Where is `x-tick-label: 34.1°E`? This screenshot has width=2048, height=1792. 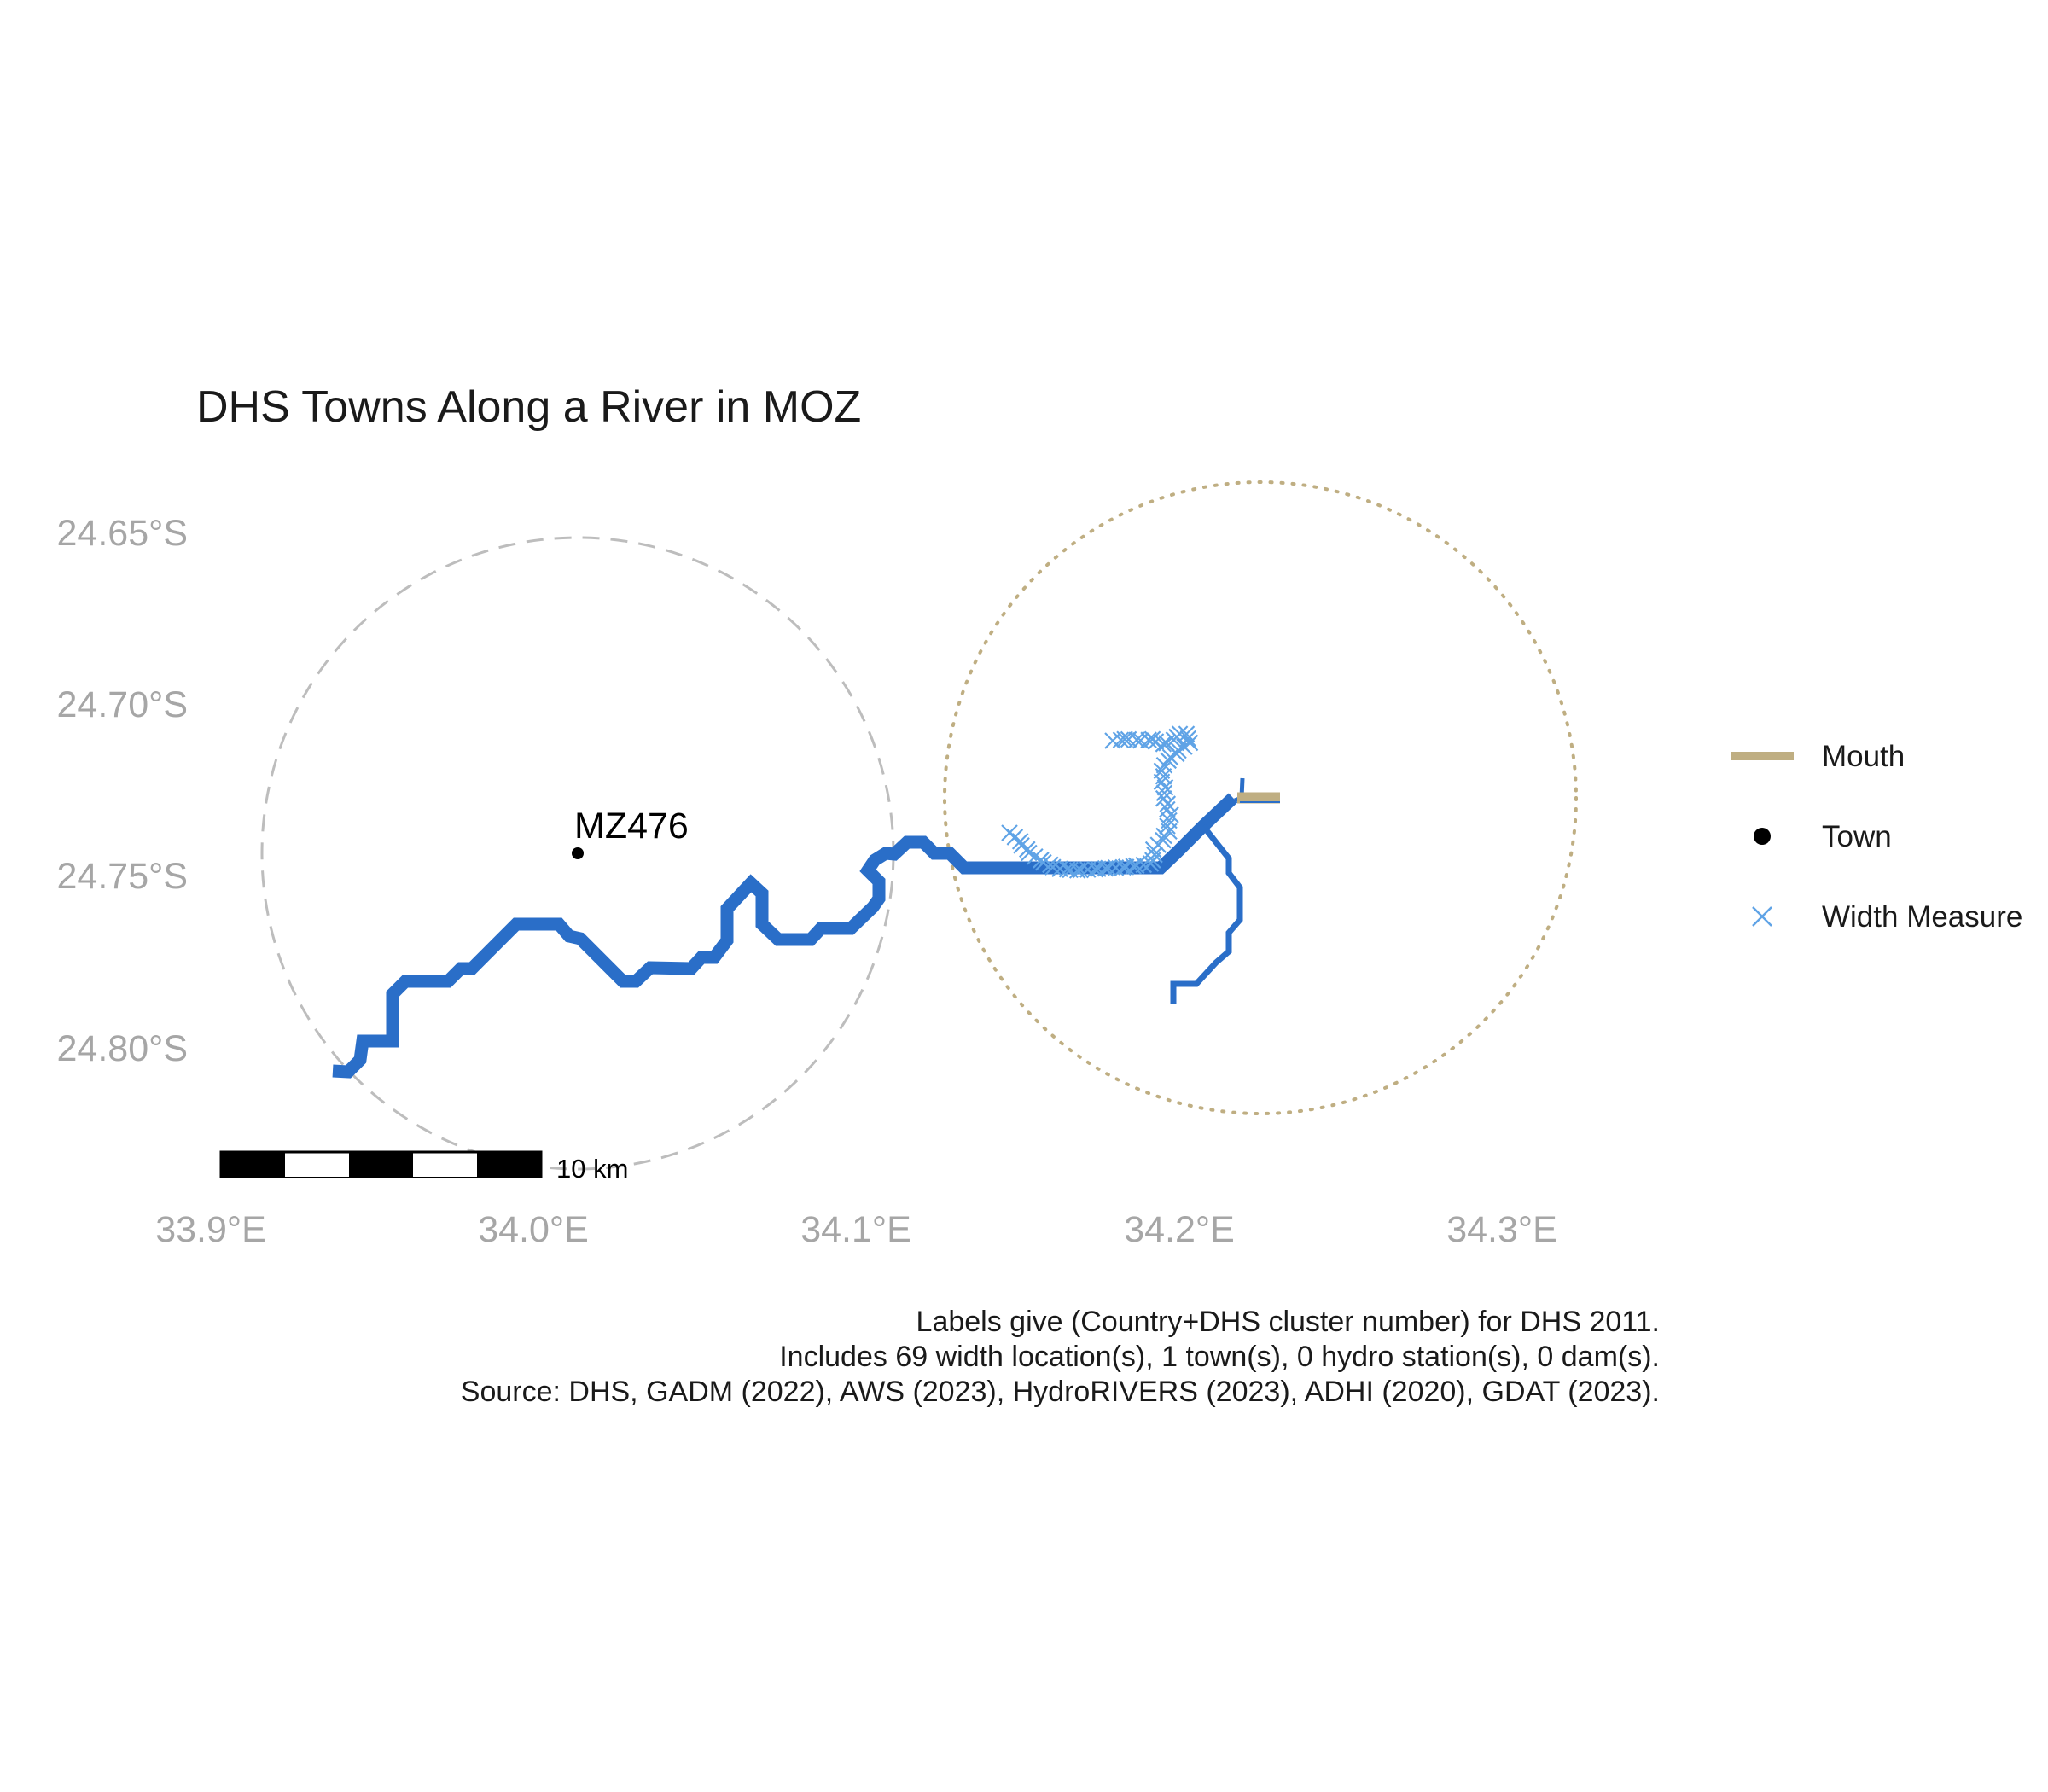
x-tick-label: 34.1°E is located at coordinates (855, 1229).